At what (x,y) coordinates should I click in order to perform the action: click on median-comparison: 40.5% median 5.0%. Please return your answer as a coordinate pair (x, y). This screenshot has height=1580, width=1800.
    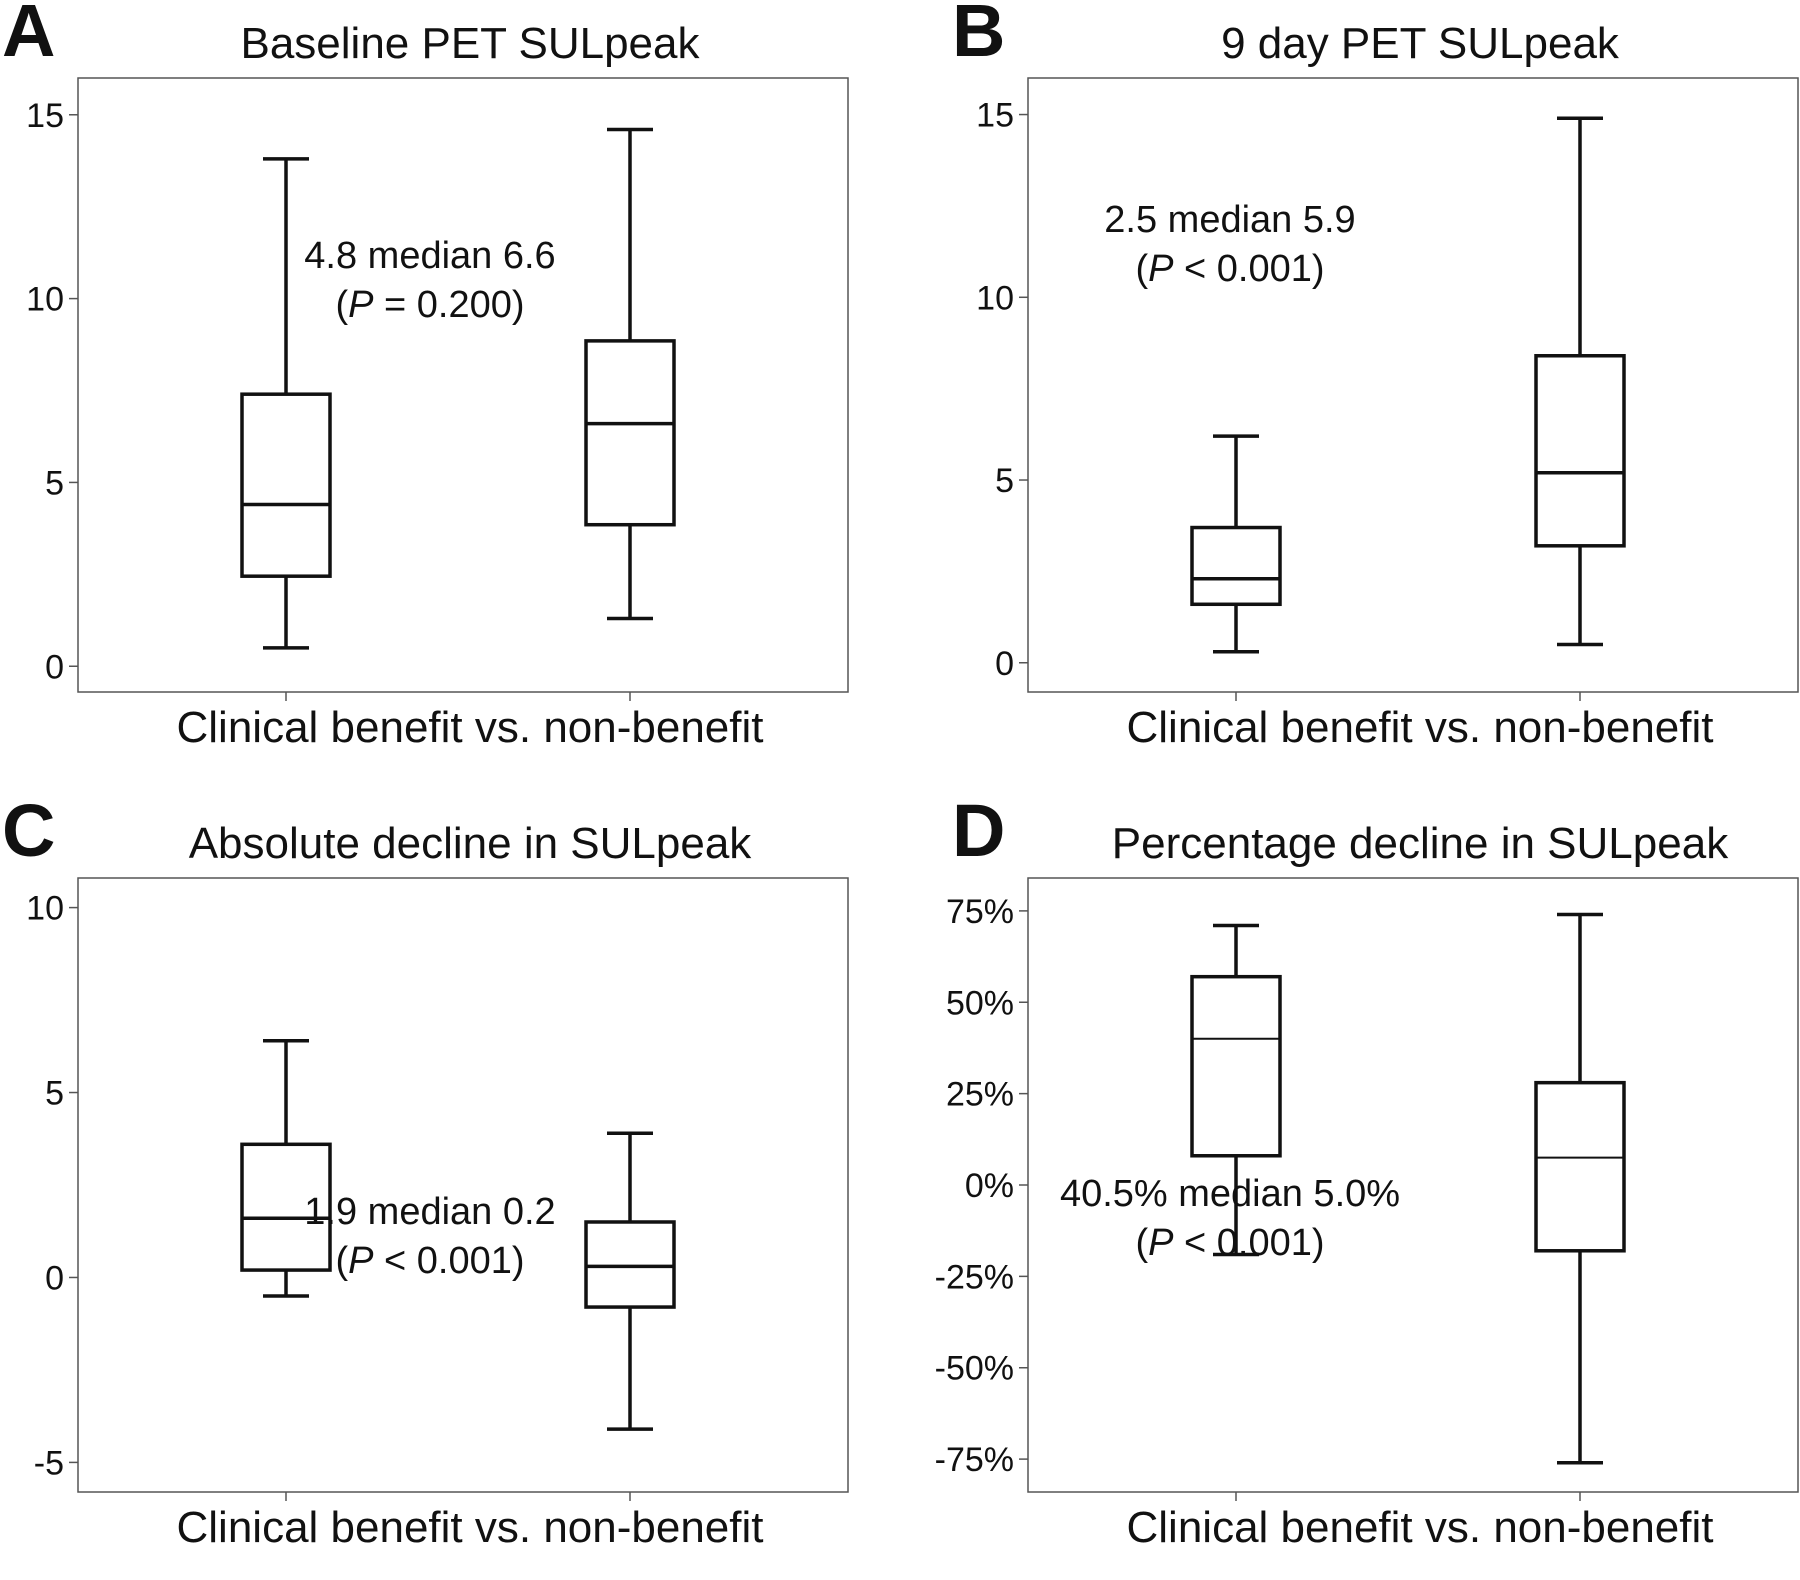
    Looking at the image, I should click on (1230, 1194).